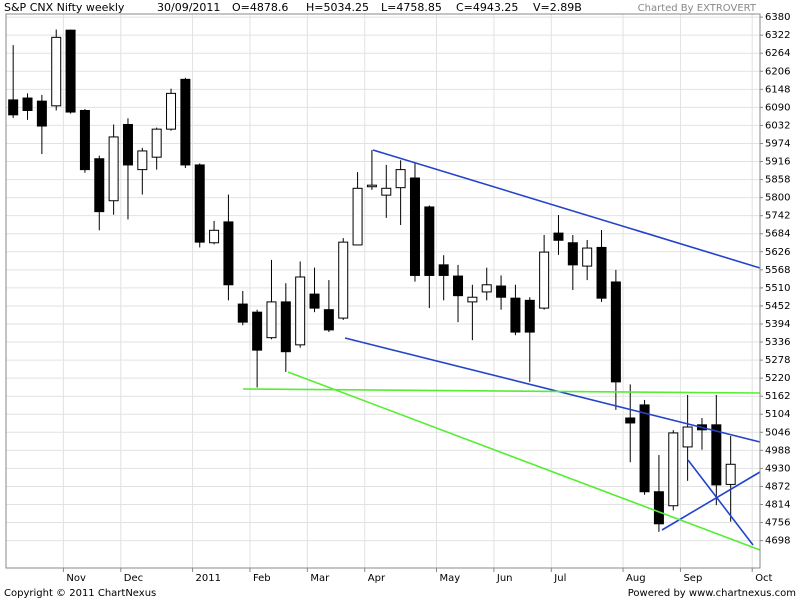 The image size is (800, 600). What do you see at coordinates (777, 505) in the screenshot?
I see `y-tick-label: 4814` at bounding box center [777, 505].